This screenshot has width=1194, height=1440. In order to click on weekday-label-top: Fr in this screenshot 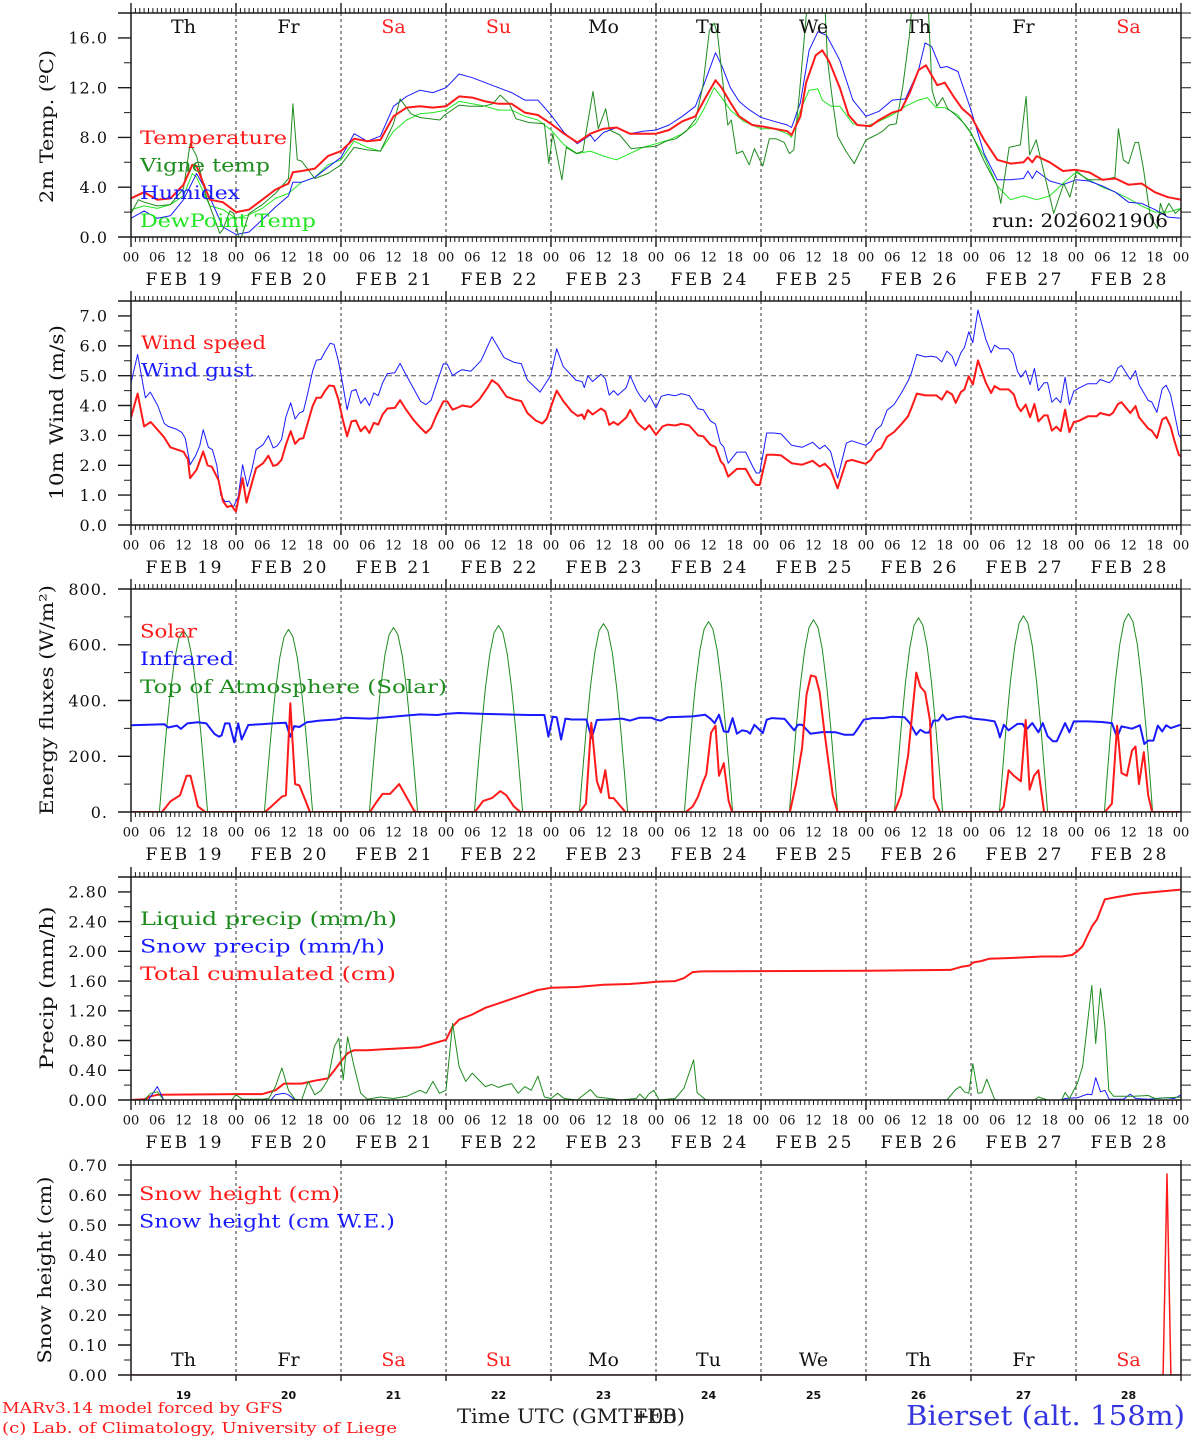, I will do `click(288, 27)`.